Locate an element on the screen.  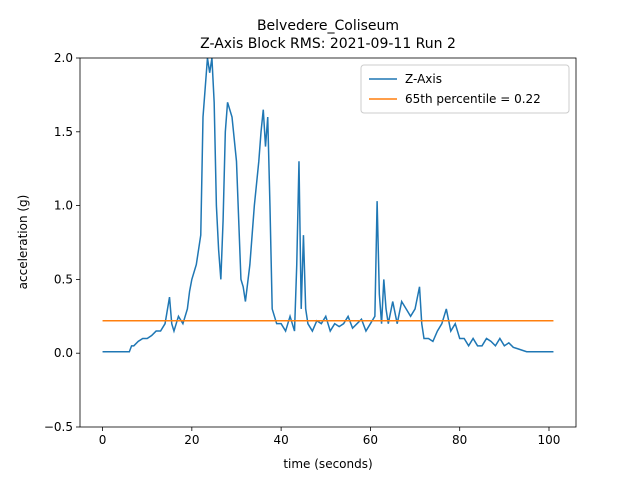
y-tick-label: 0.0 is located at coordinates (63, 353).